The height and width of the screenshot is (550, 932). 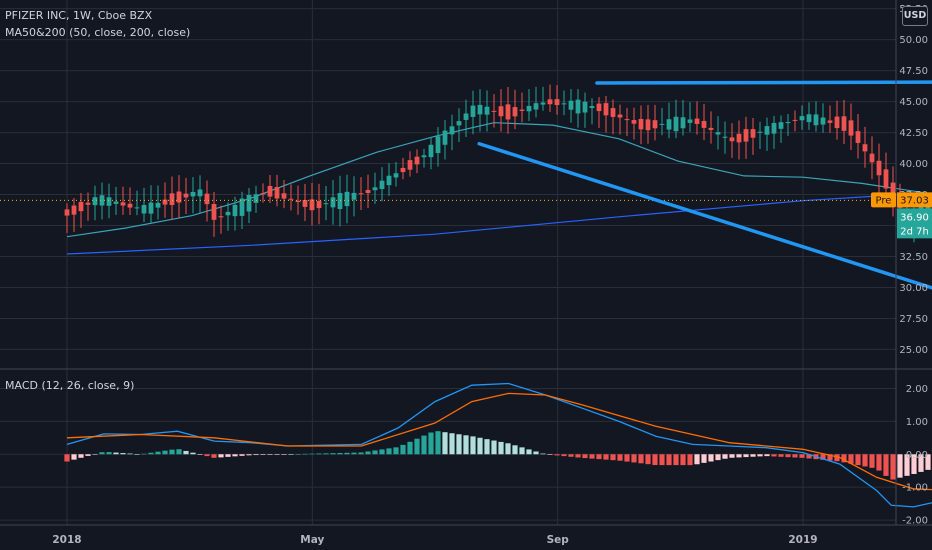 What do you see at coordinates (913, 102) in the screenshot?
I see `price-tick-label: 45.00` at bounding box center [913, 102].